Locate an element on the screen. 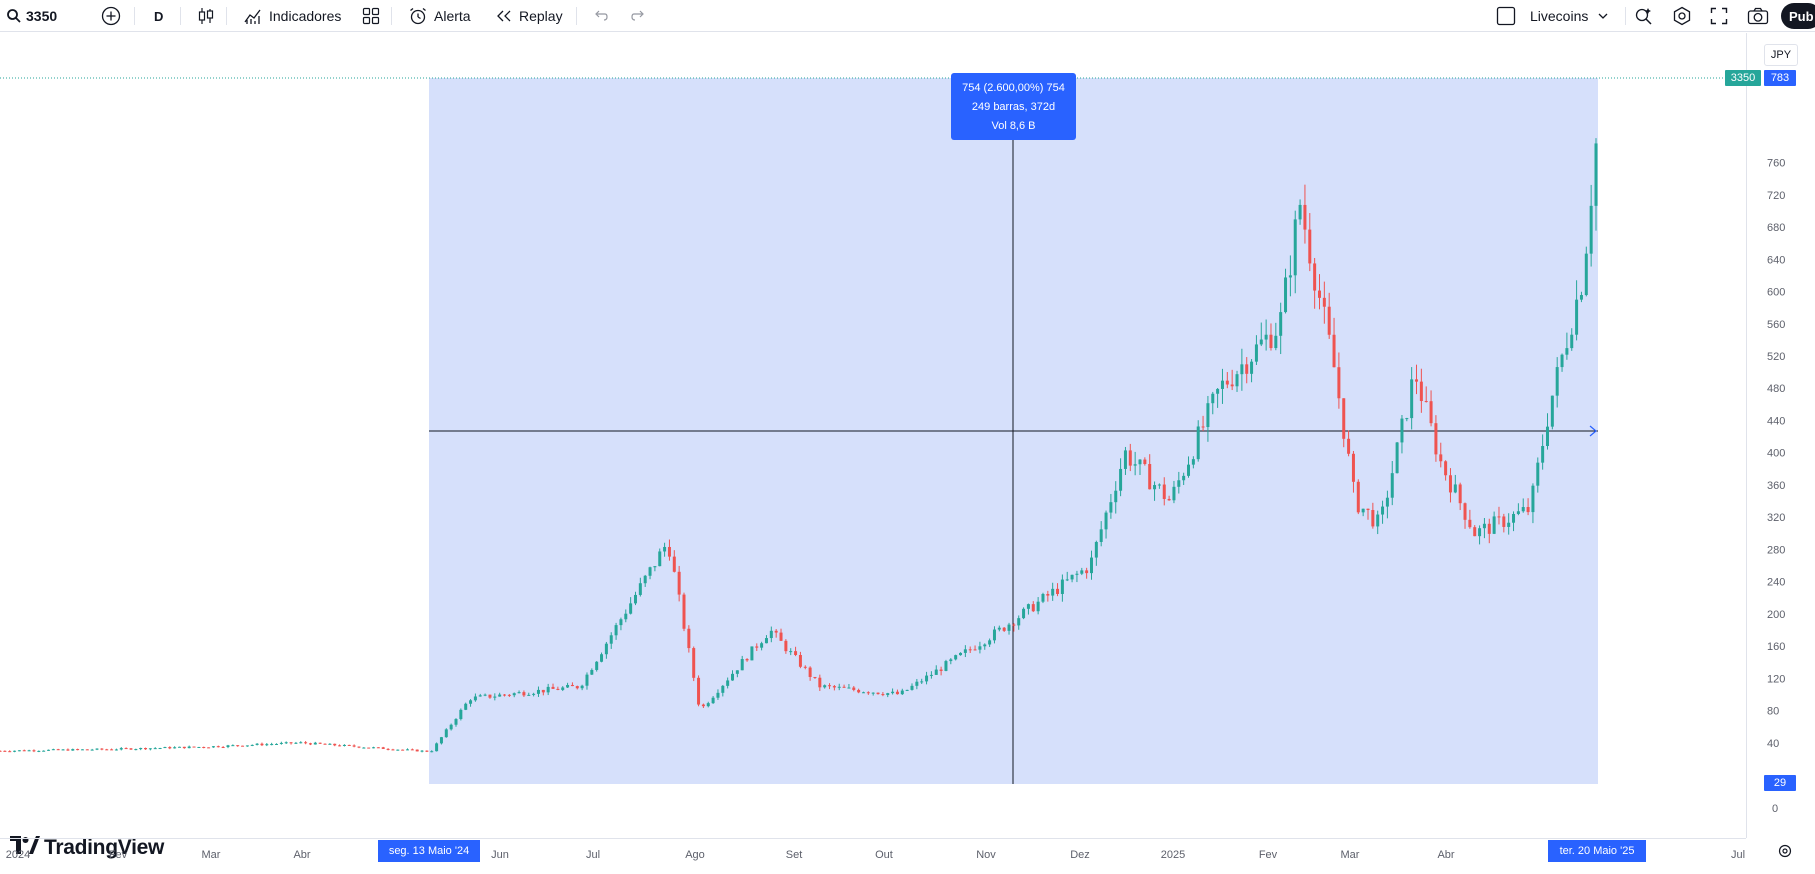 This screenshot has width=1815, height=874. alert-button: Alerta is located at coordinates (439, 16).